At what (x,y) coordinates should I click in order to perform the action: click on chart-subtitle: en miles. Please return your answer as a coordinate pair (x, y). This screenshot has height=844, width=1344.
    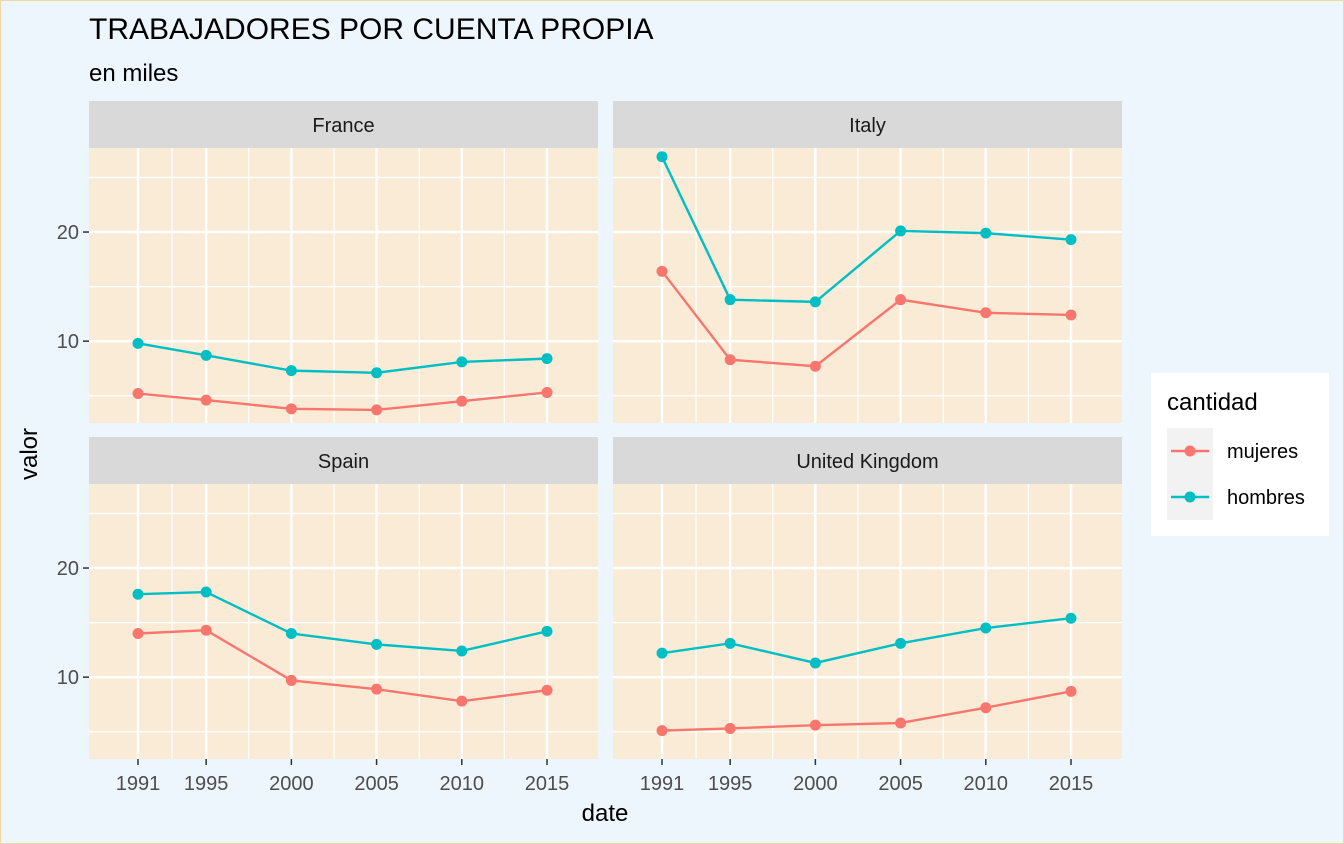
    Looking at the image, I should click on (133, 73).